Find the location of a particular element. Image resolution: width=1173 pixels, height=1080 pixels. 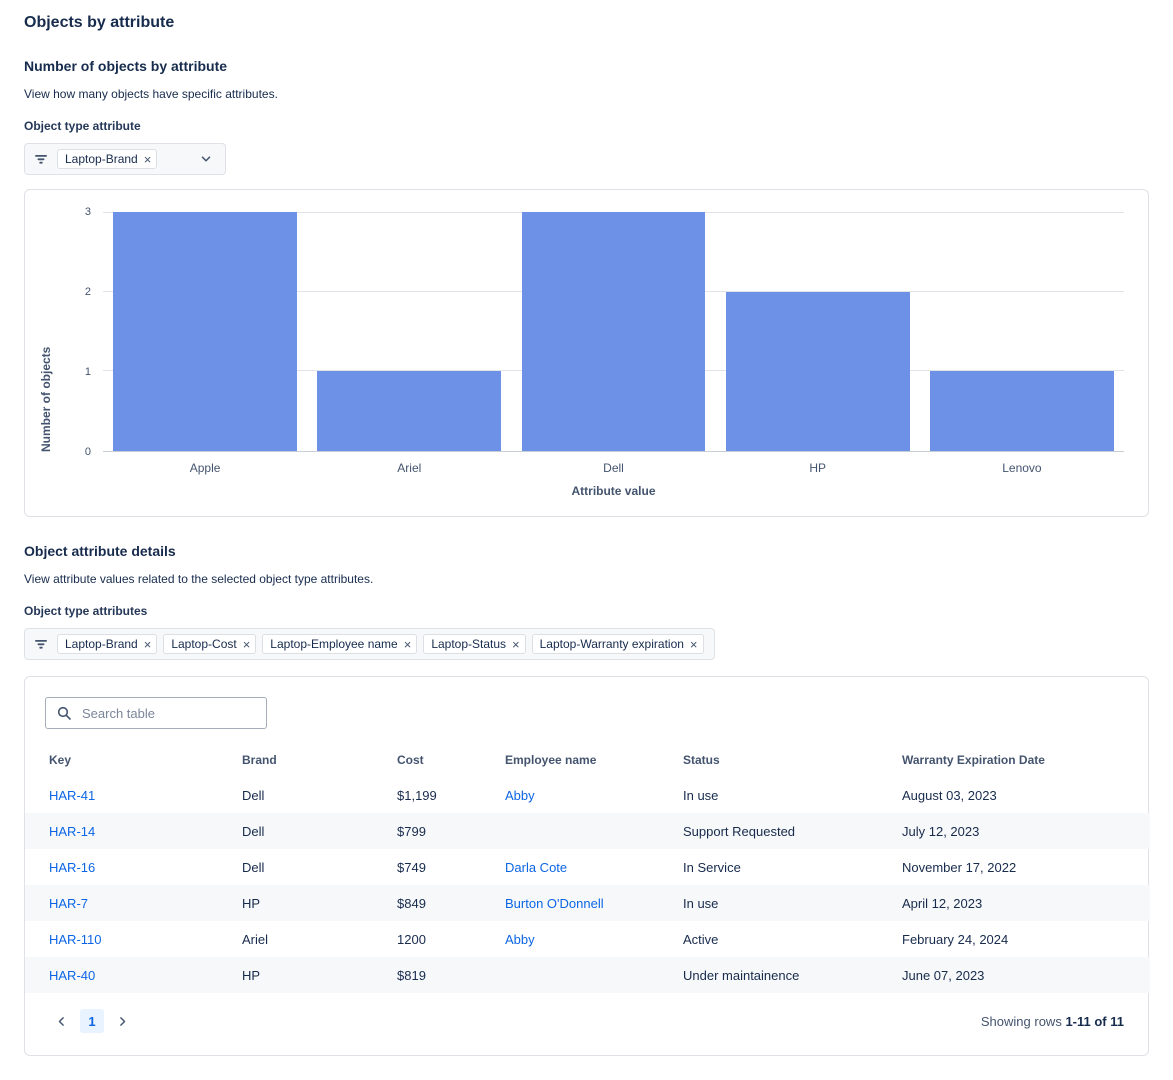

details-section-heading: Object attribute details is located at coordinates (100, 551).